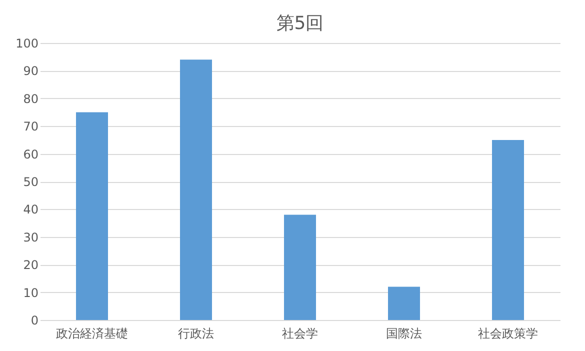 This screenshot has width=585, height=351. Describe the element at coordinates (30, 209) in the screenshot. I see `y-tick-label: 40` at that location.